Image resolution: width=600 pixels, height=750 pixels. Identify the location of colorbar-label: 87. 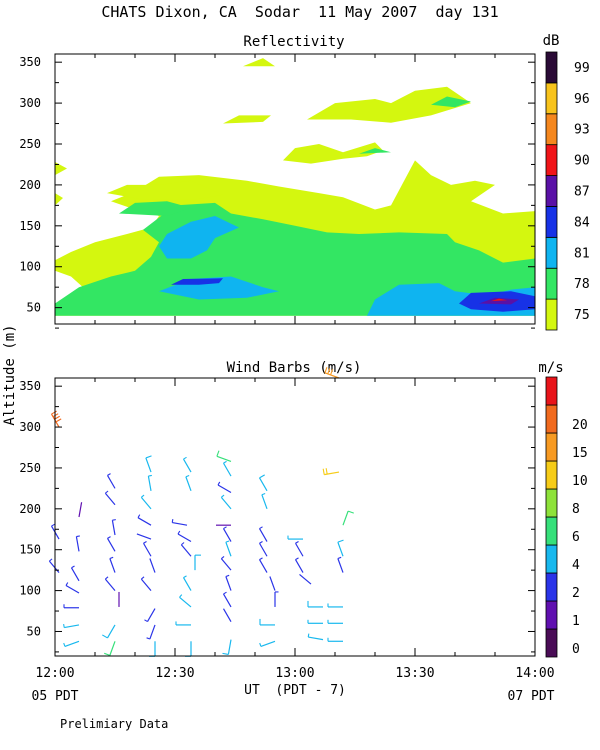
(582, 192).